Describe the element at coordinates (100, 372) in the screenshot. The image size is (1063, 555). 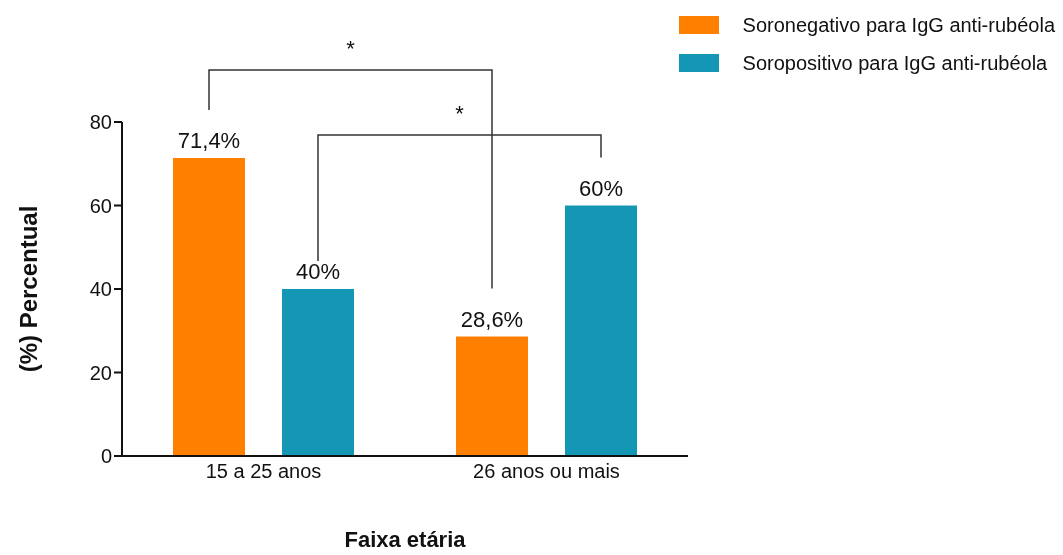
I see `y-tick-label: 20` at that location.